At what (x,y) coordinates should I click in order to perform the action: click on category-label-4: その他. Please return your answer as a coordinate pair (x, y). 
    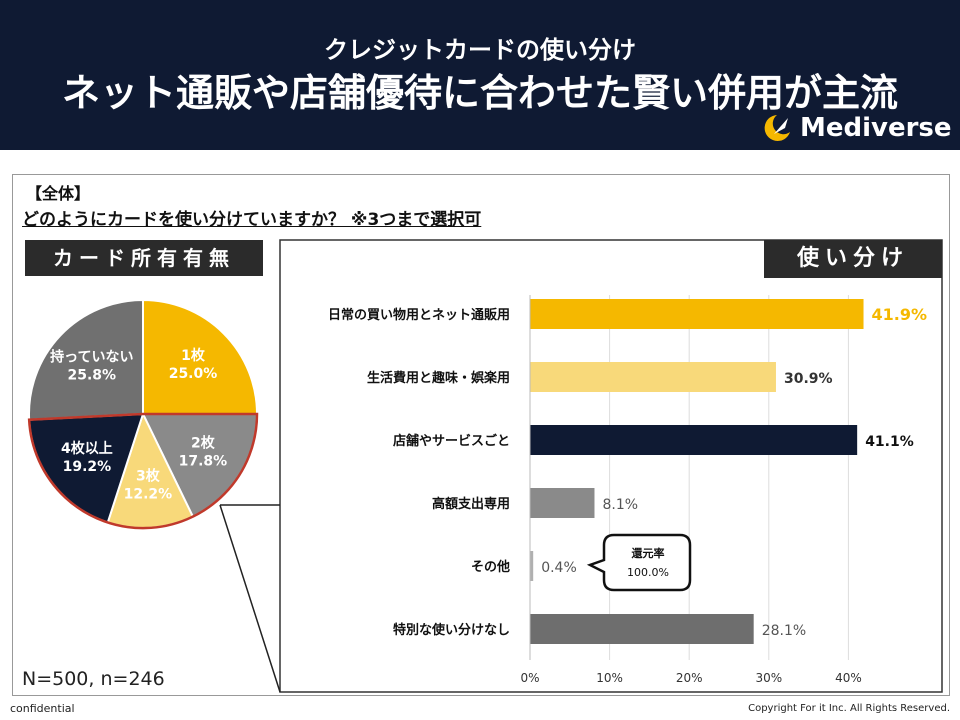
    Looking at the image, I should click on (490, 567).